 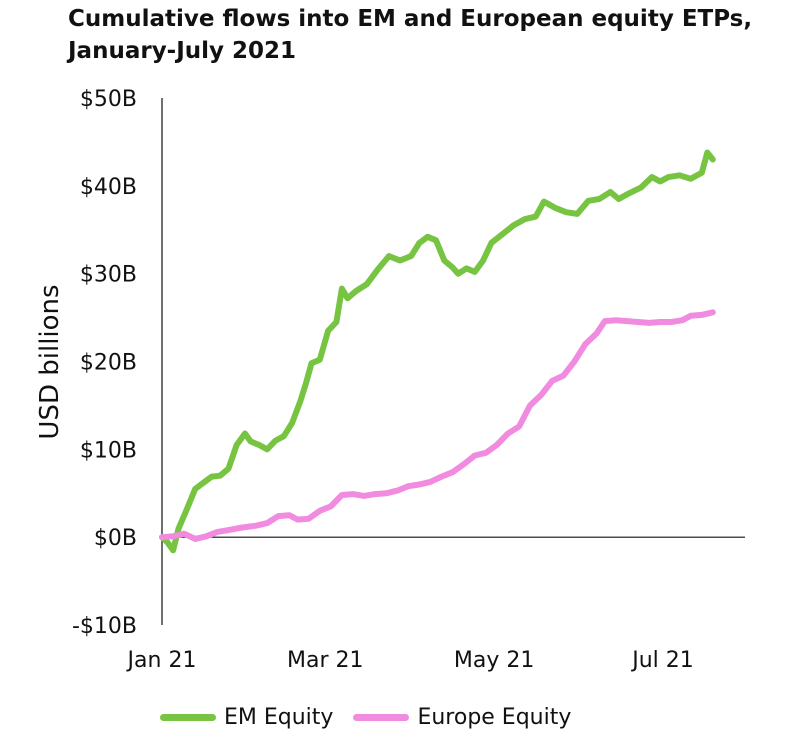 What do you see at coordinates (662, 660) in the screenshot?
I see `x-tick-label: Jul 21` at bounding box center [662, 660].